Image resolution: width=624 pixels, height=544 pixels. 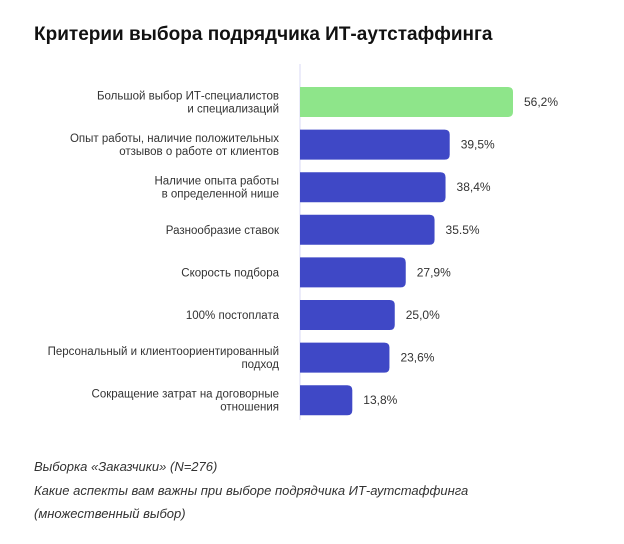 I want to click on value-label: 56,2%, so click(x=541, y=102).